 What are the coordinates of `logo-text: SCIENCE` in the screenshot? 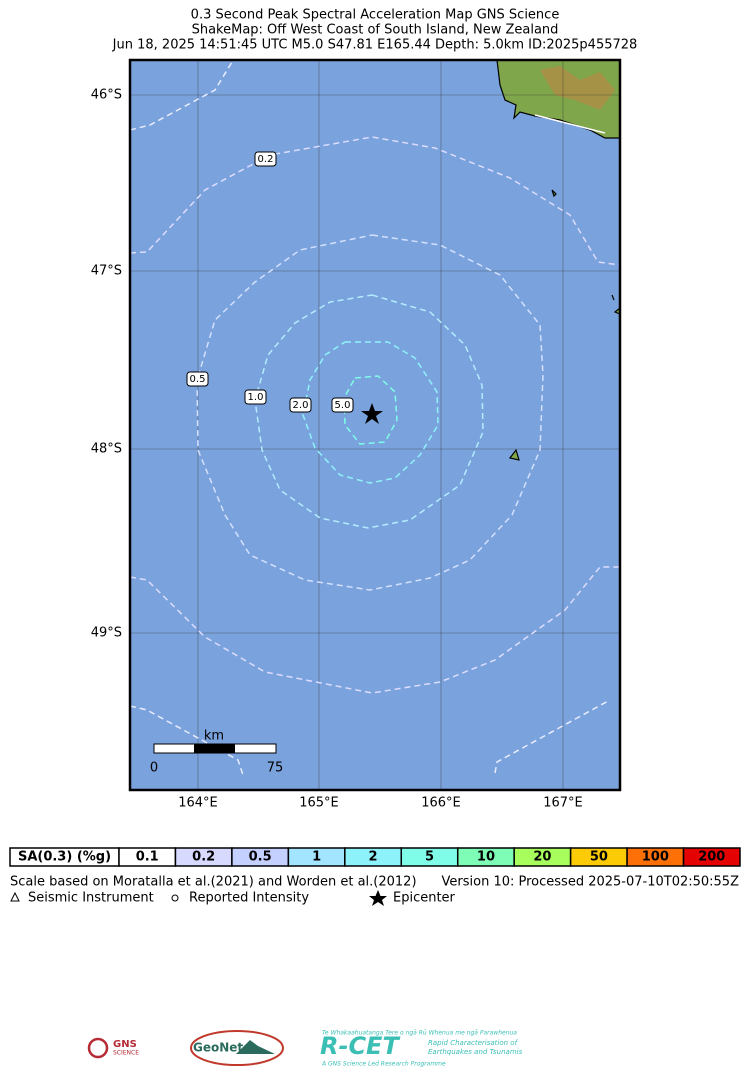 It's located at (126, 1053).